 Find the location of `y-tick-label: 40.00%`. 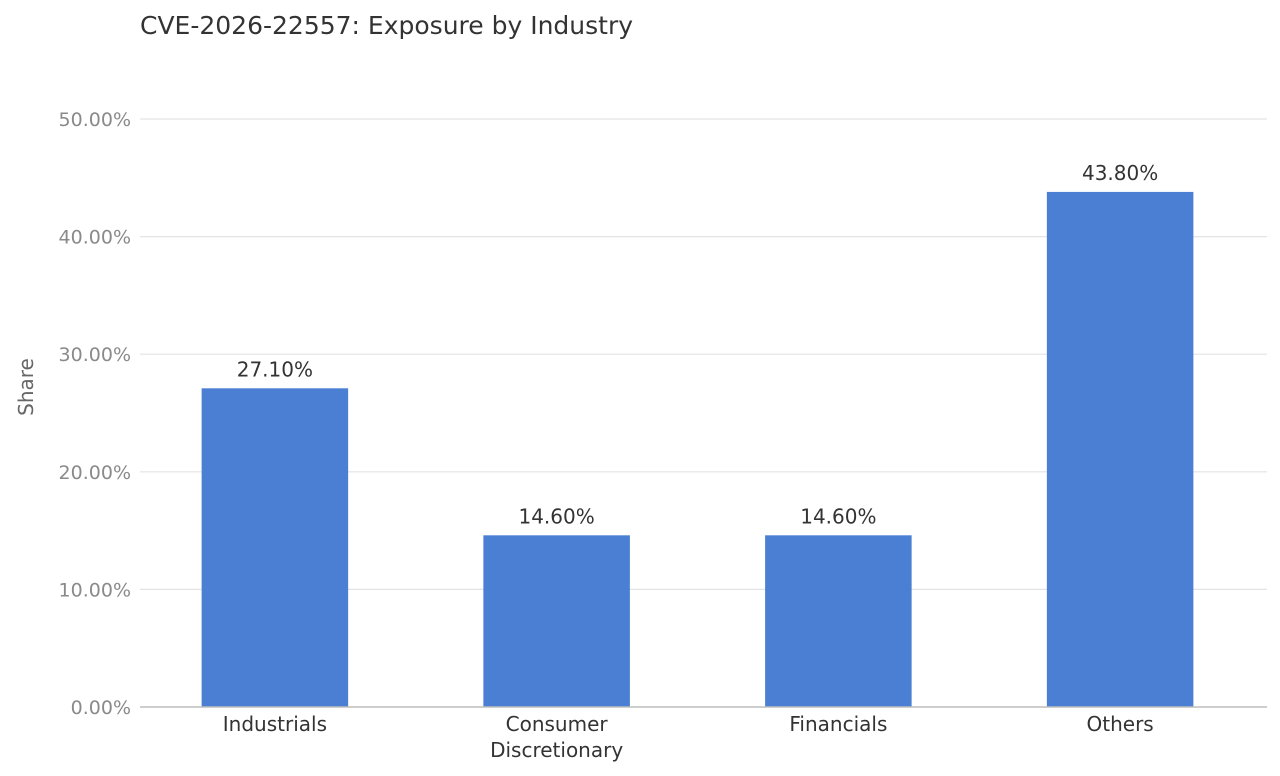

y-tick-label: 40.00% is located at coordinates (95, 238).